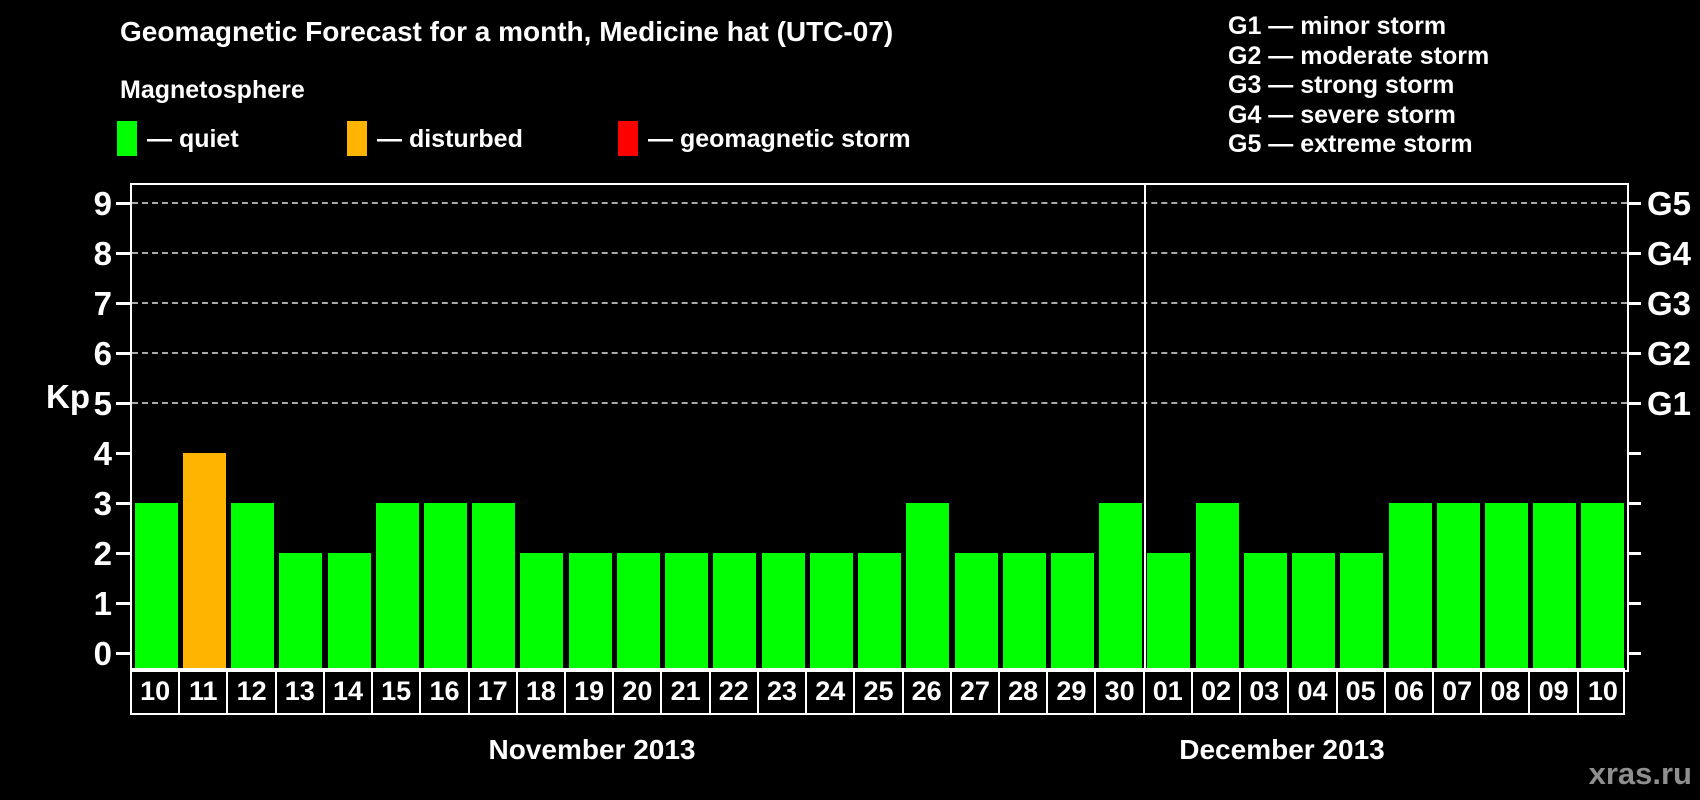 Image resolution: width=1700 pixels, height=800 pixels. Describe the element at coordinates (1506, 691) in the screenshot. I see `date-cell: 08` at that location.